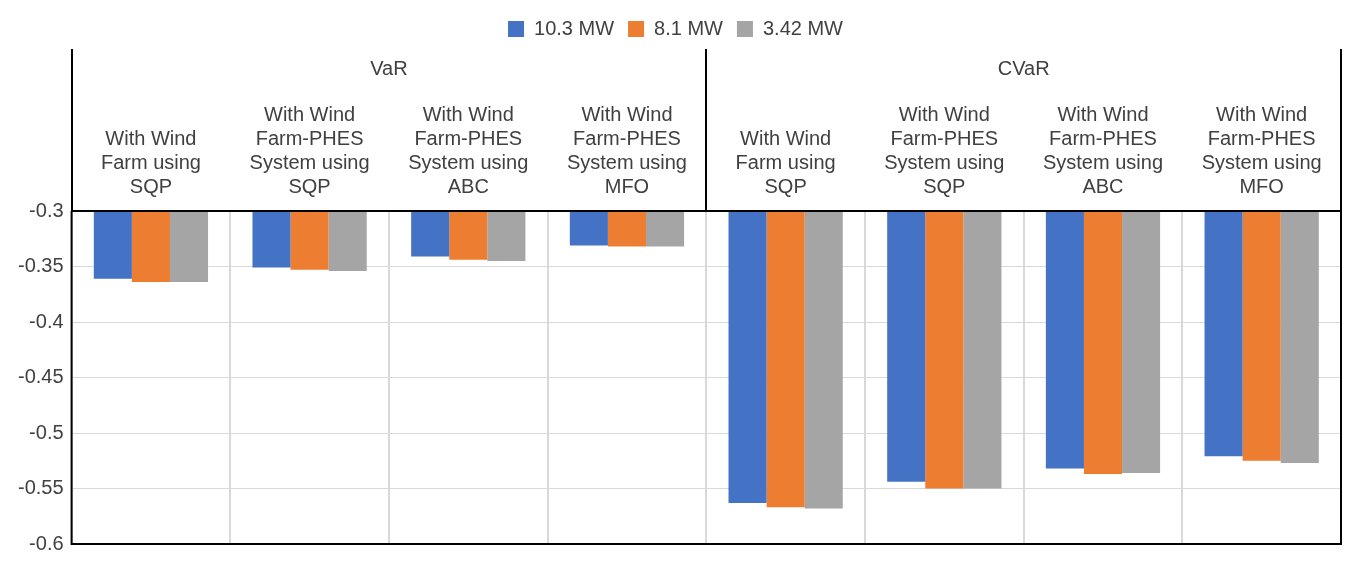 This screenshot has height=568, width=1371. What do you see at coordinates (803, 27) in the screenshot?
I see `legend-label: 3.42 MW` at bounding box center [803, 27].